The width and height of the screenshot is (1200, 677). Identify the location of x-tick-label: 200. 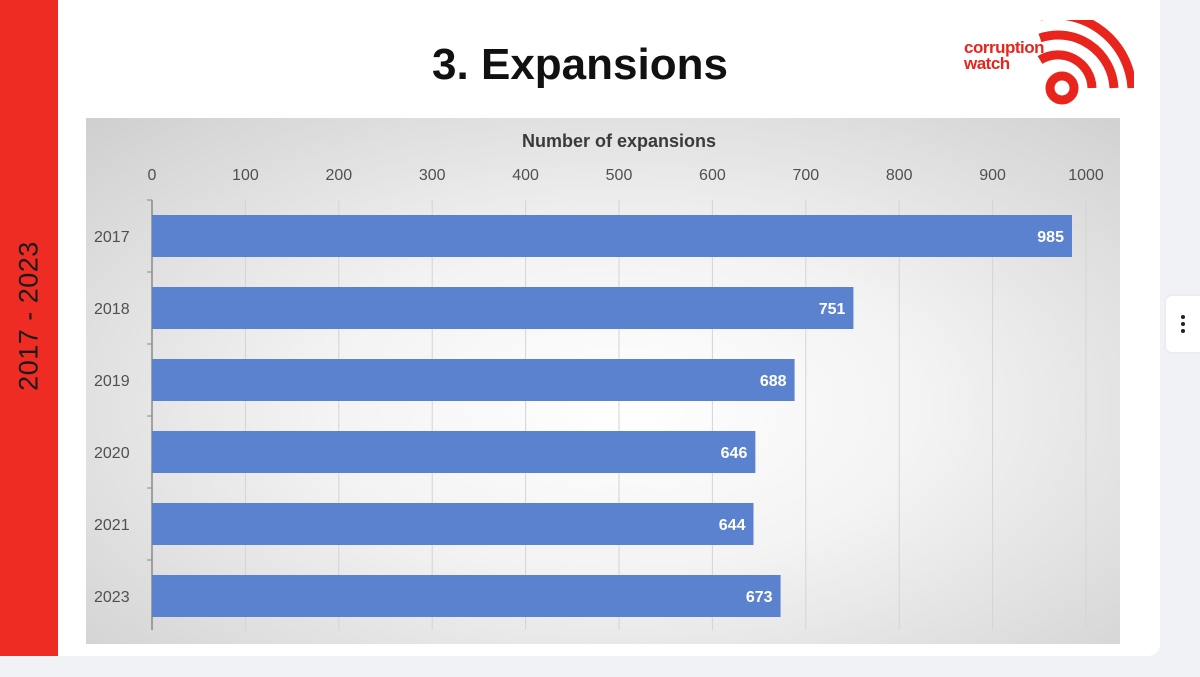
(338, 175).